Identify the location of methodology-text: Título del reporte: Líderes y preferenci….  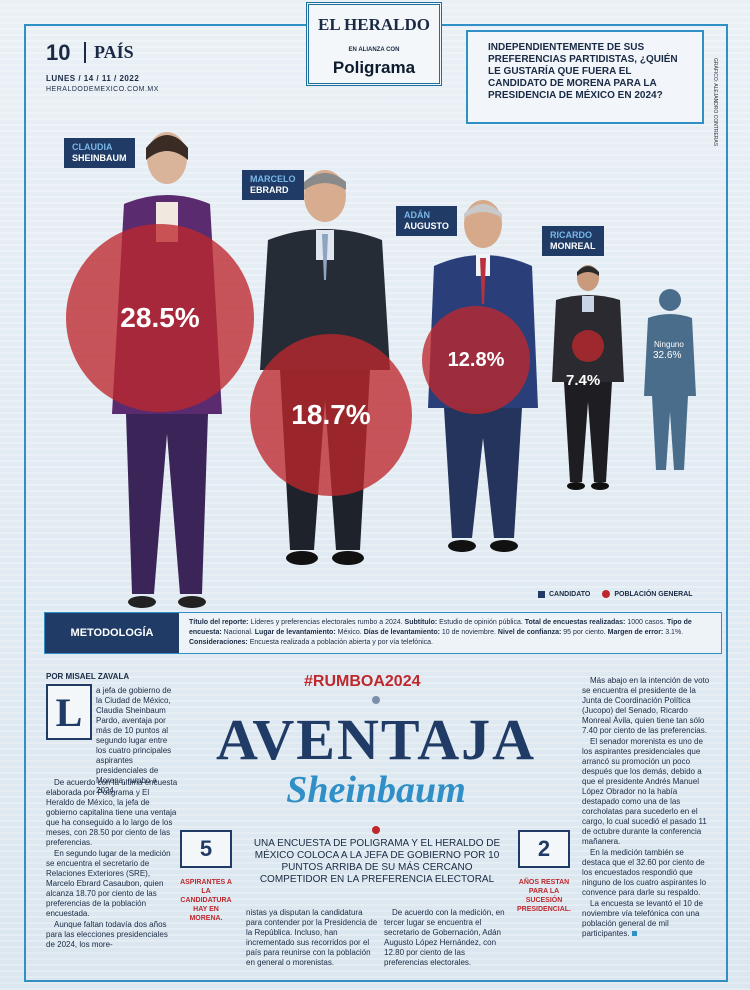
(453, 633).